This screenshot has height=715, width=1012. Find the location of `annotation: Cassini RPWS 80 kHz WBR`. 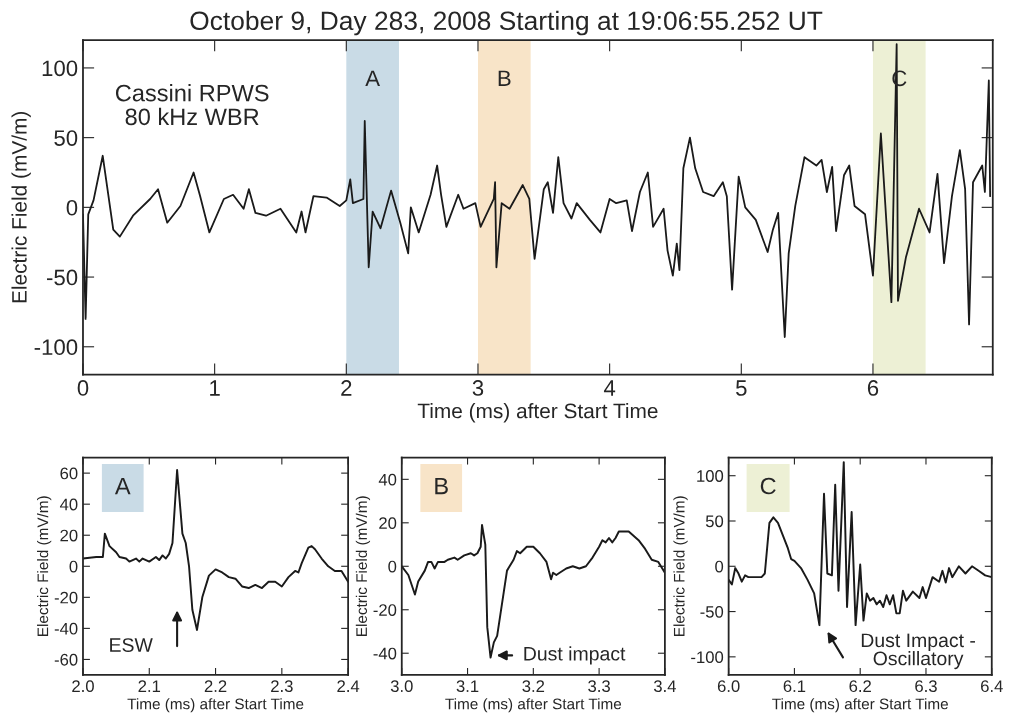

annotation: Cassini RPWS 80 kHz WBR is located at coordinates (192, 105).